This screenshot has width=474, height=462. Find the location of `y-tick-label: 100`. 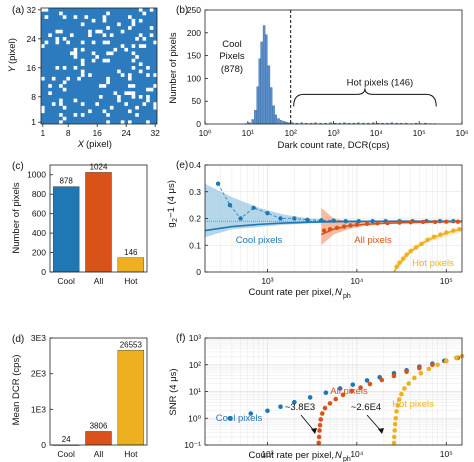

y-tick-label: 100 is located at coordinates (194, 78).